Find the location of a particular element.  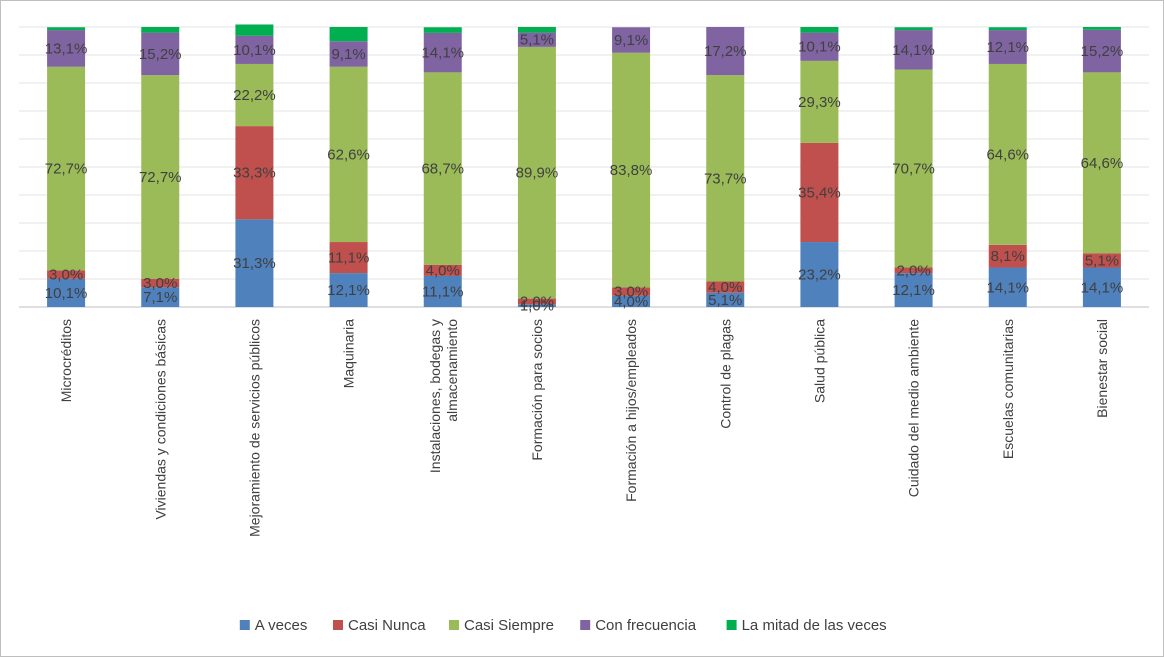

category-label: Control de plagas is located at coordinates (725, 374).